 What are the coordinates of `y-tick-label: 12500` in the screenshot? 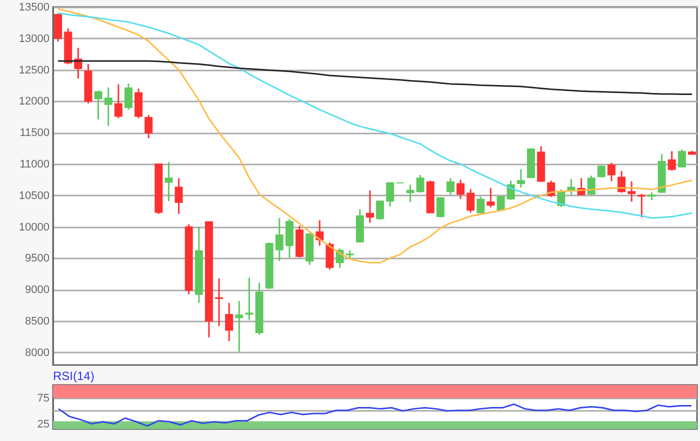 It's located at (34, 70).